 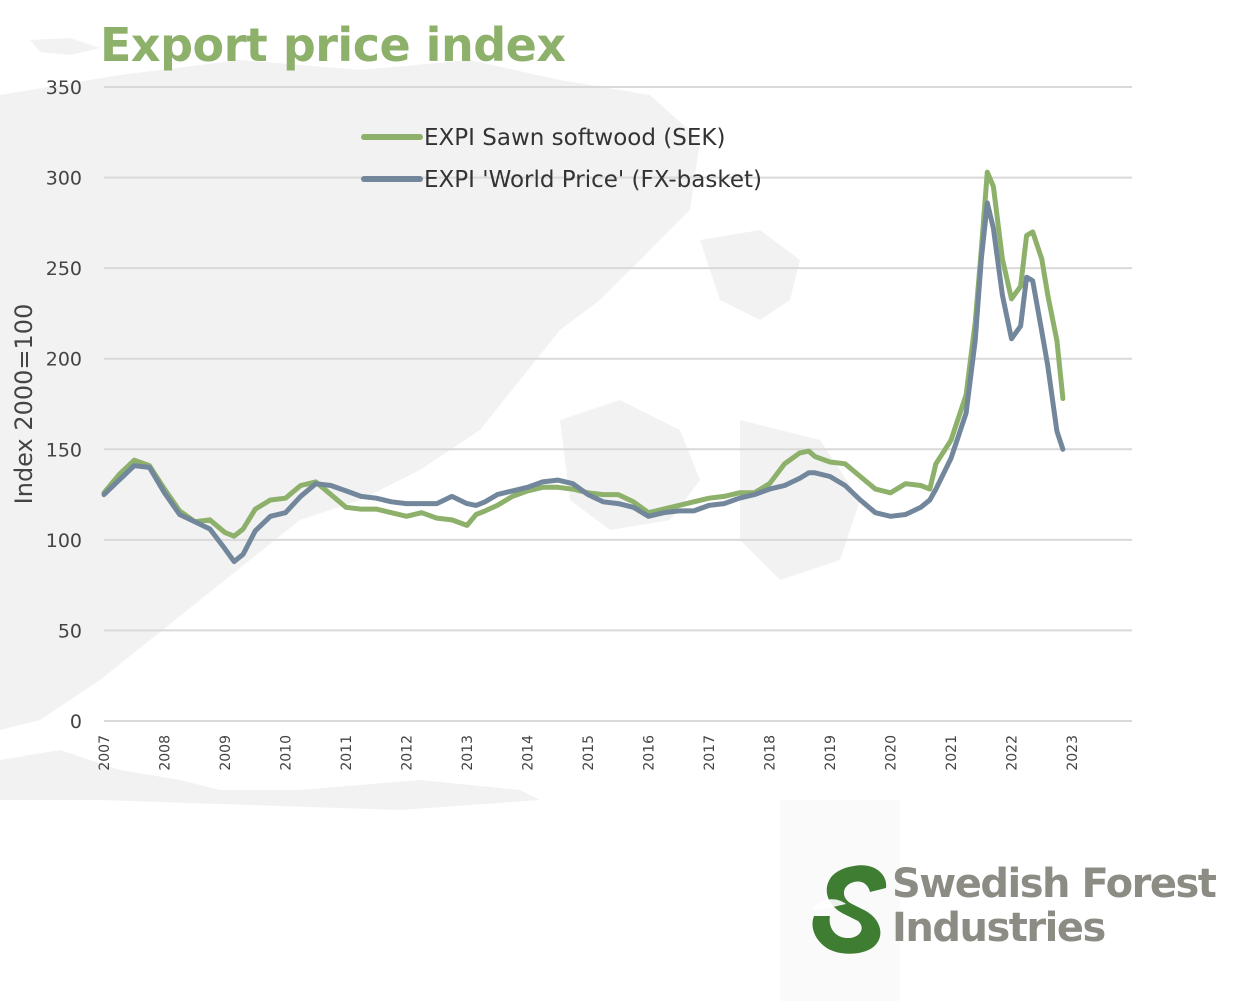 What do you see at coordinates (64, 88) in the screenshot?
I see `y-tick-label: 350` at bounding box center [64, 88].